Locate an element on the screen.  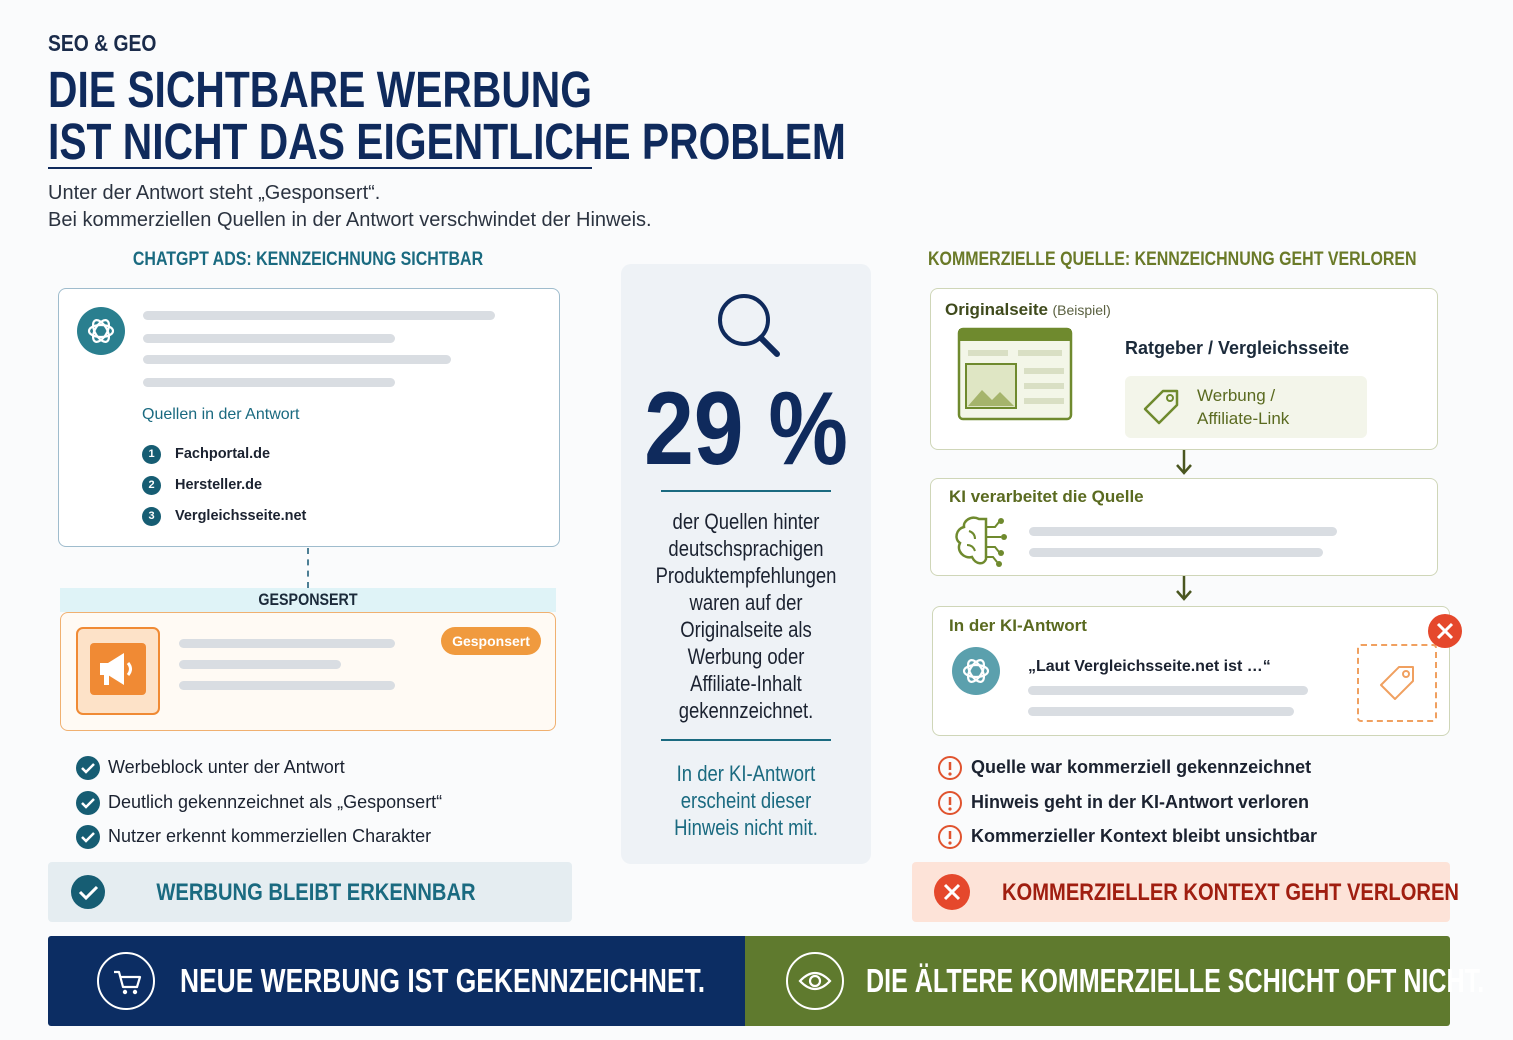
left-heading-text: CHATGPT ADS: KENNZEICHNUNG SICHTBAR is located at coordinates (308, 259).